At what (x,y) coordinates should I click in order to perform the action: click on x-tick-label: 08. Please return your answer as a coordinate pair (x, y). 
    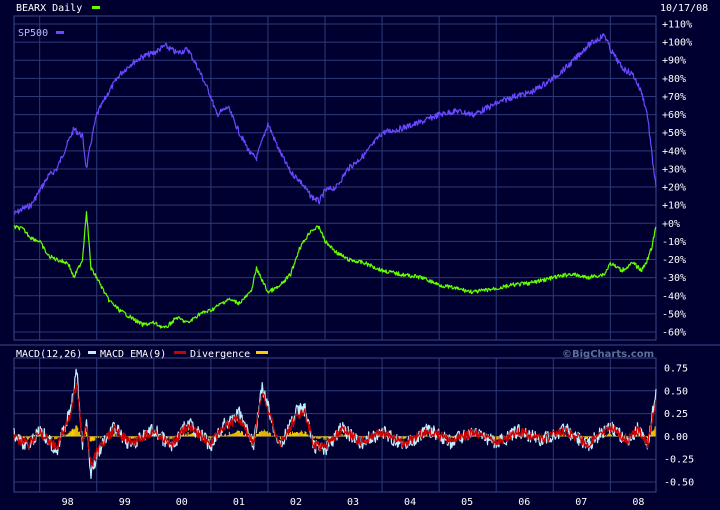
    Looking at the image, I should click on (638, 502).